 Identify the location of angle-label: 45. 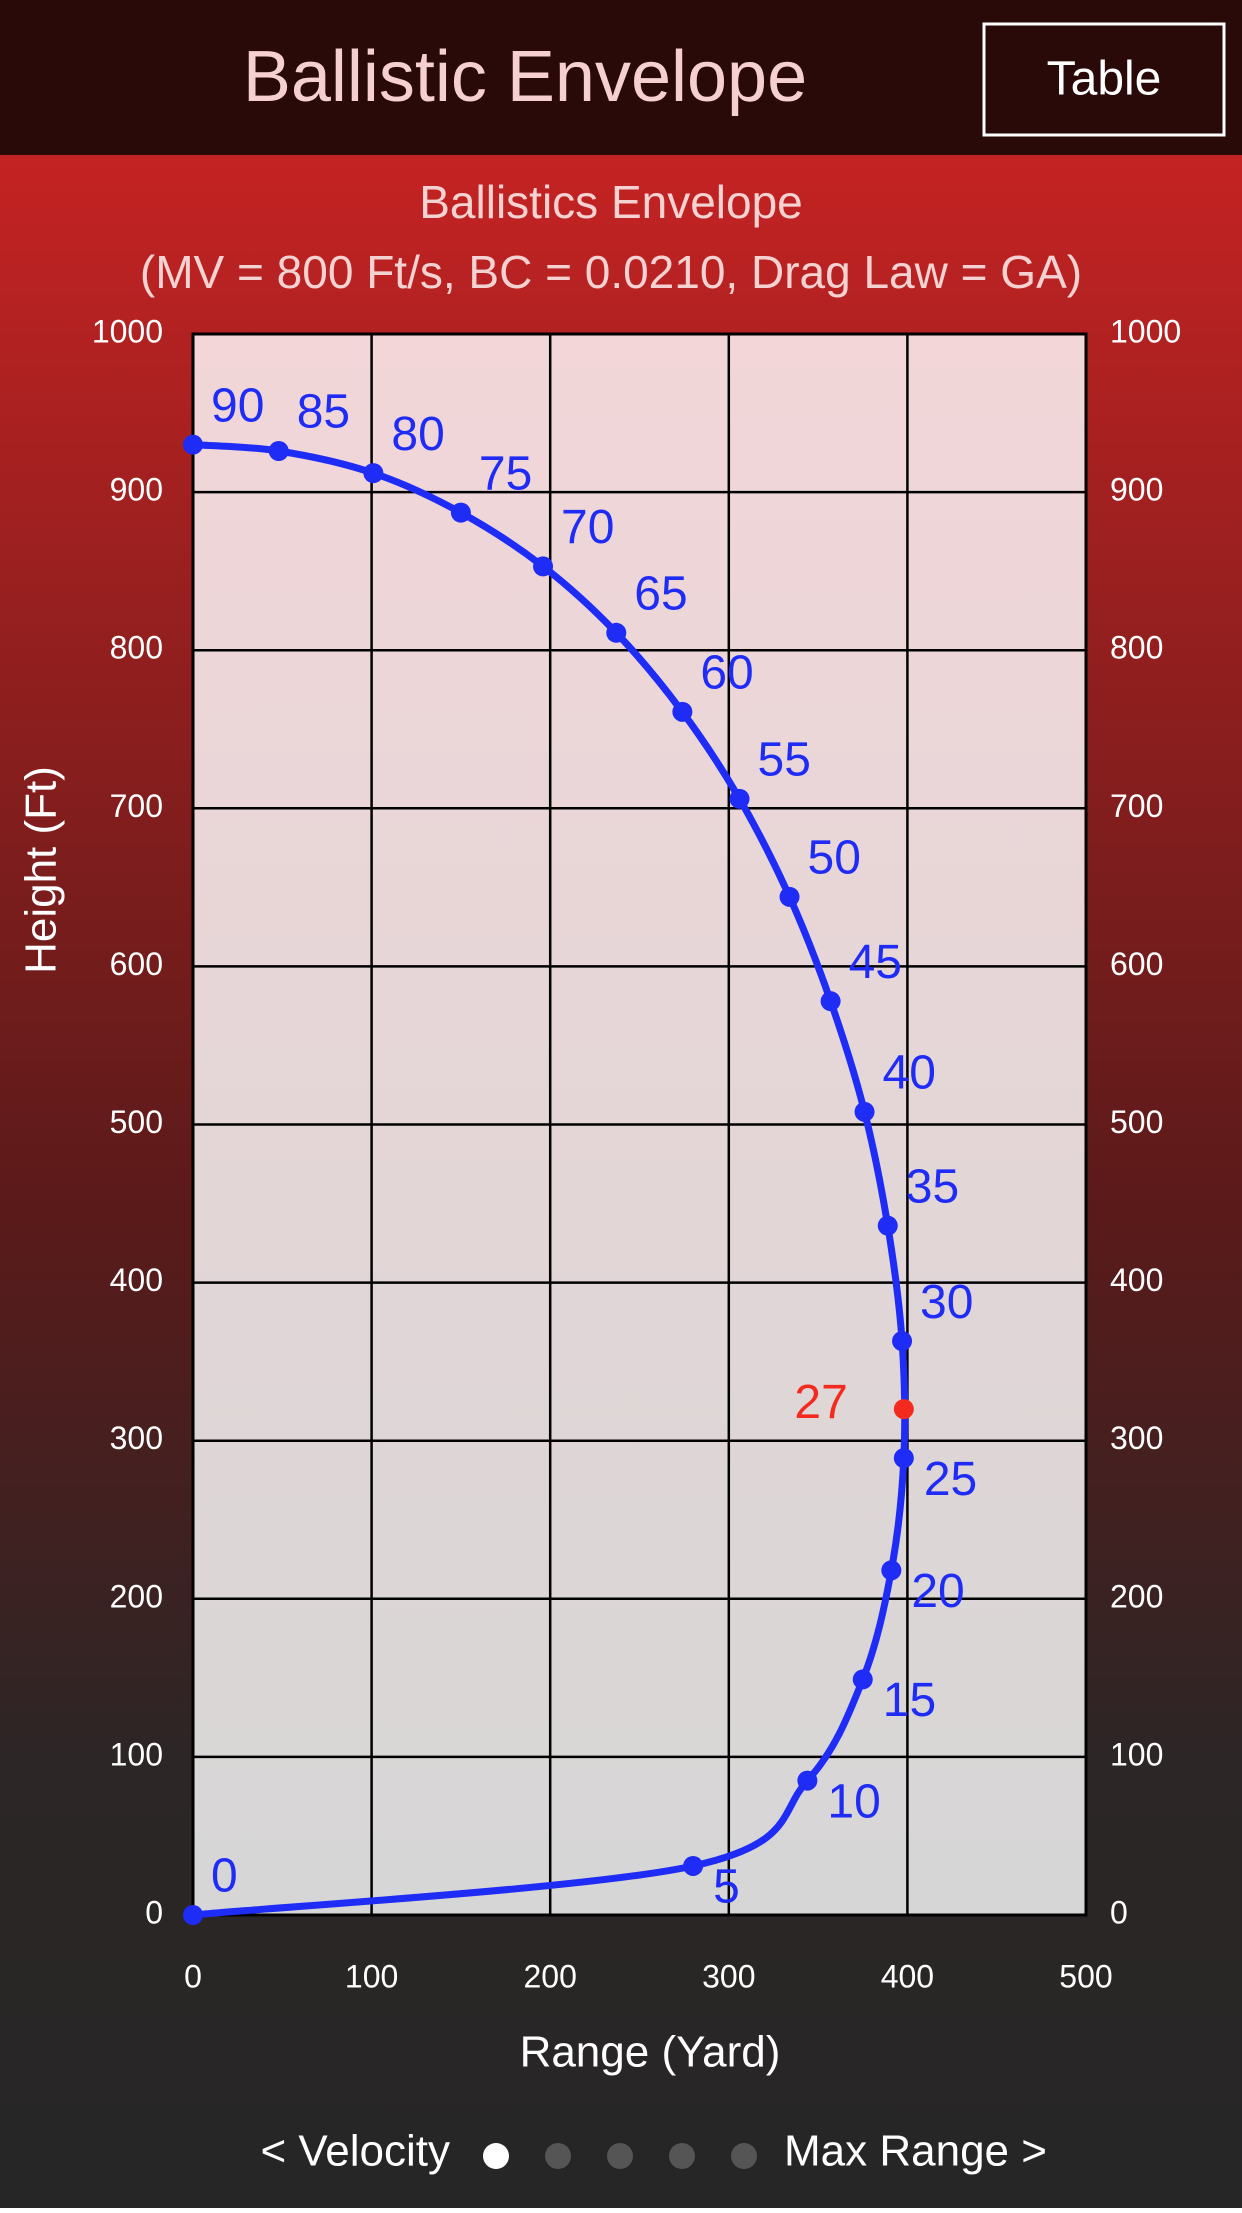
(875, 962).